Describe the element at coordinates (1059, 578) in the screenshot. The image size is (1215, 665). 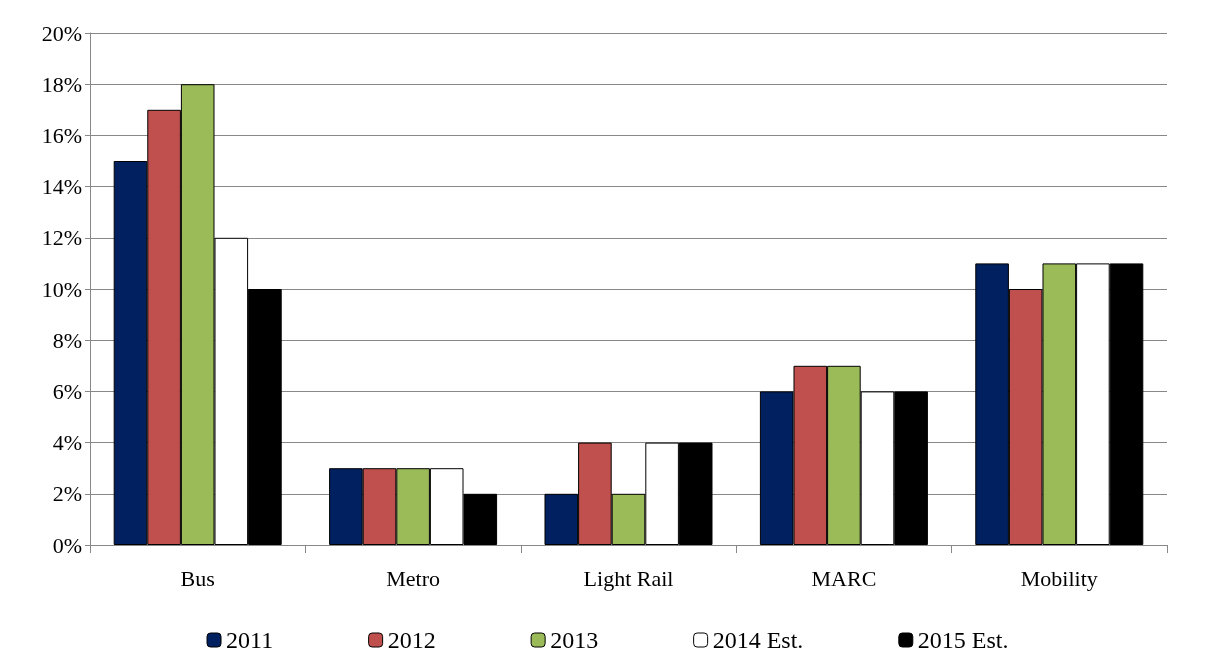
I see `x-tick-label: Mobility` at that location.